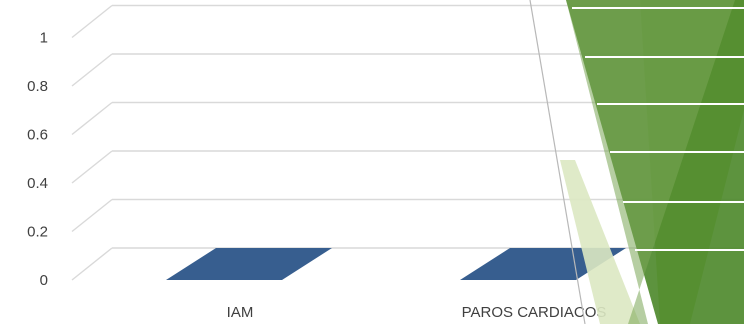 The width and height of the screenshot is (744, 324). I want to click on x-axis-categories: IAM PAROS CARDIACOS, so click(417, 312).